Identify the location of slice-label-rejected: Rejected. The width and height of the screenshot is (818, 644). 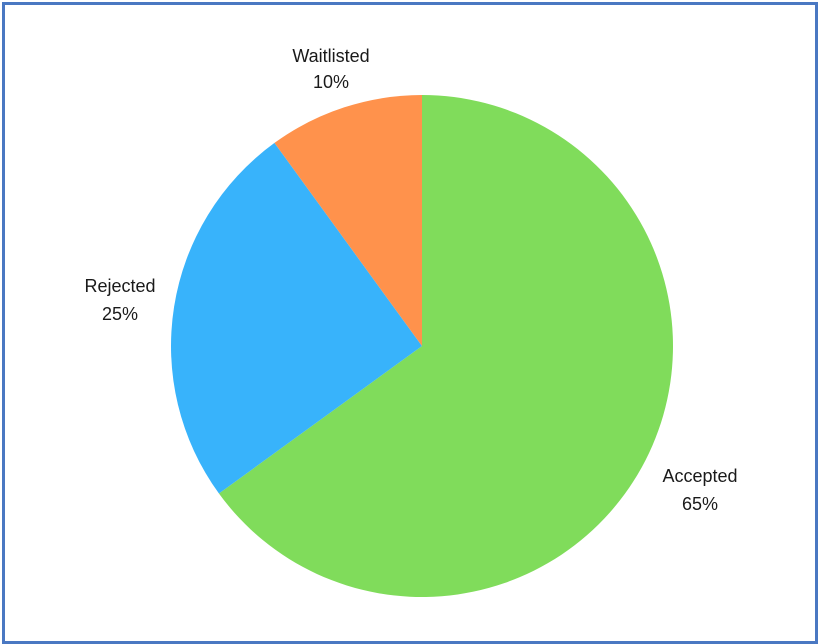
(119, 286).